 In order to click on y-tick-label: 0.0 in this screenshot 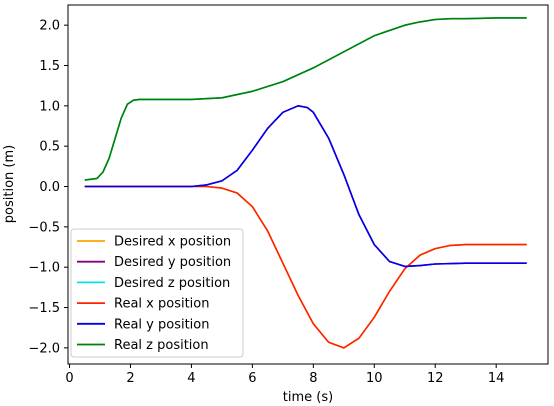, I will do `click(49, 187)`.